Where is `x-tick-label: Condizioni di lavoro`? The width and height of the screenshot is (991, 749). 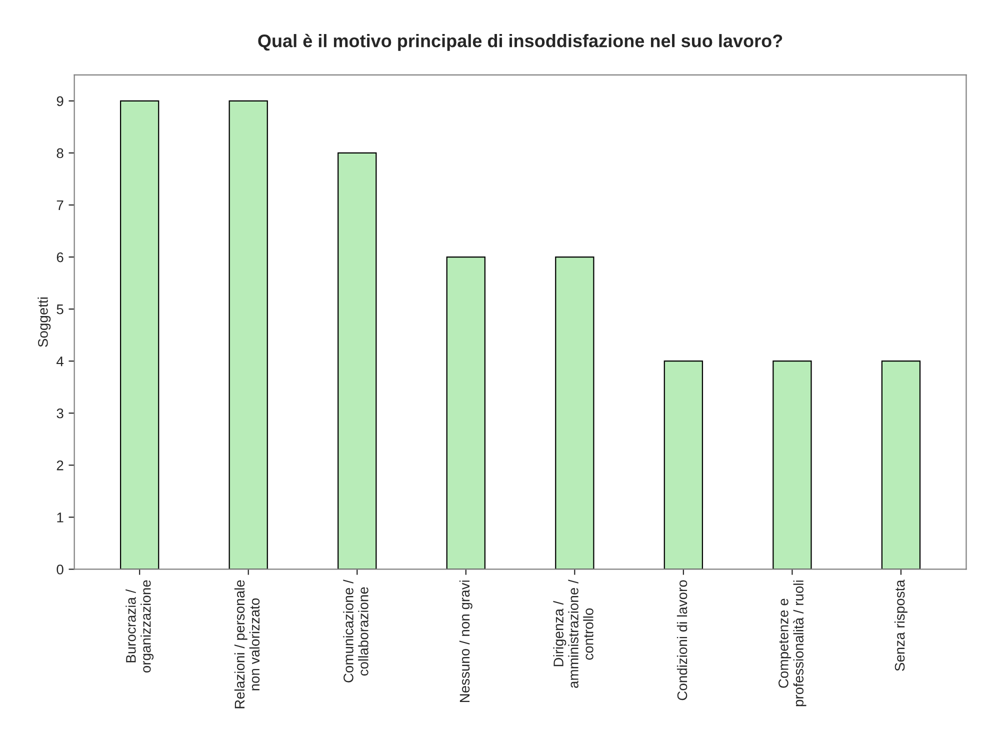 x-tick-label: Condizioni di lavoro is located at coordinates (682, 640).